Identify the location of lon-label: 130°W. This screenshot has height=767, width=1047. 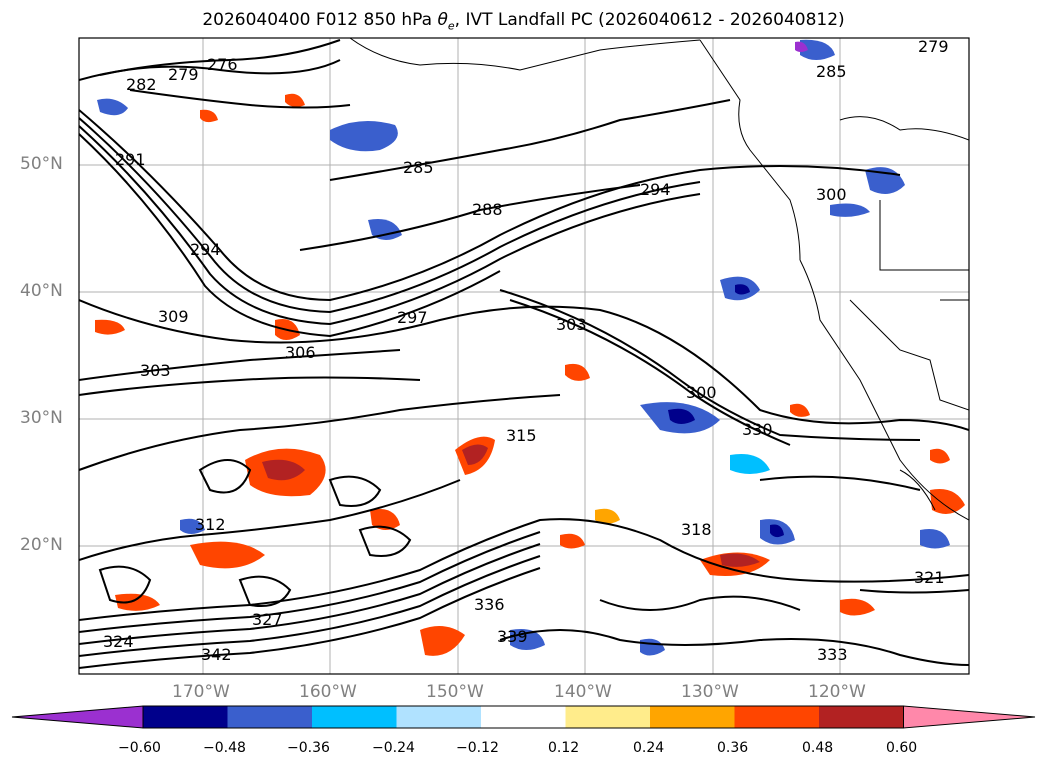
(710, 692).